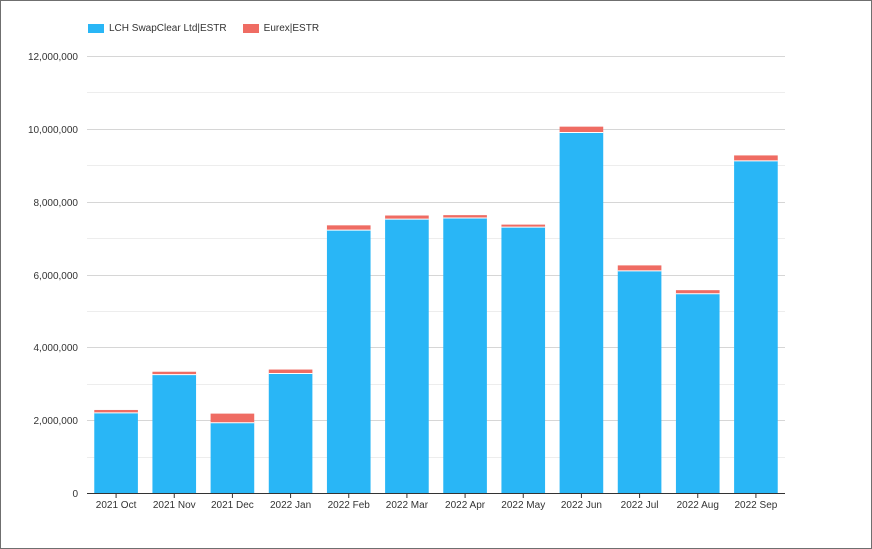  I want to click on x-tick-label: 2021 Dec, so click(232, 505).